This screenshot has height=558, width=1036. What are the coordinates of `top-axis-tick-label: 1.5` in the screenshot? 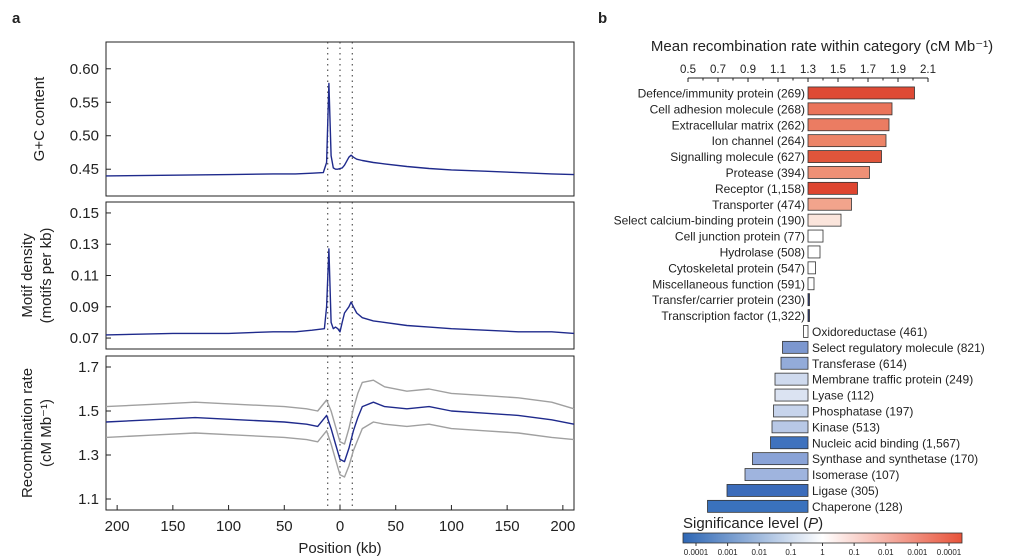 It's located at (838, 70).